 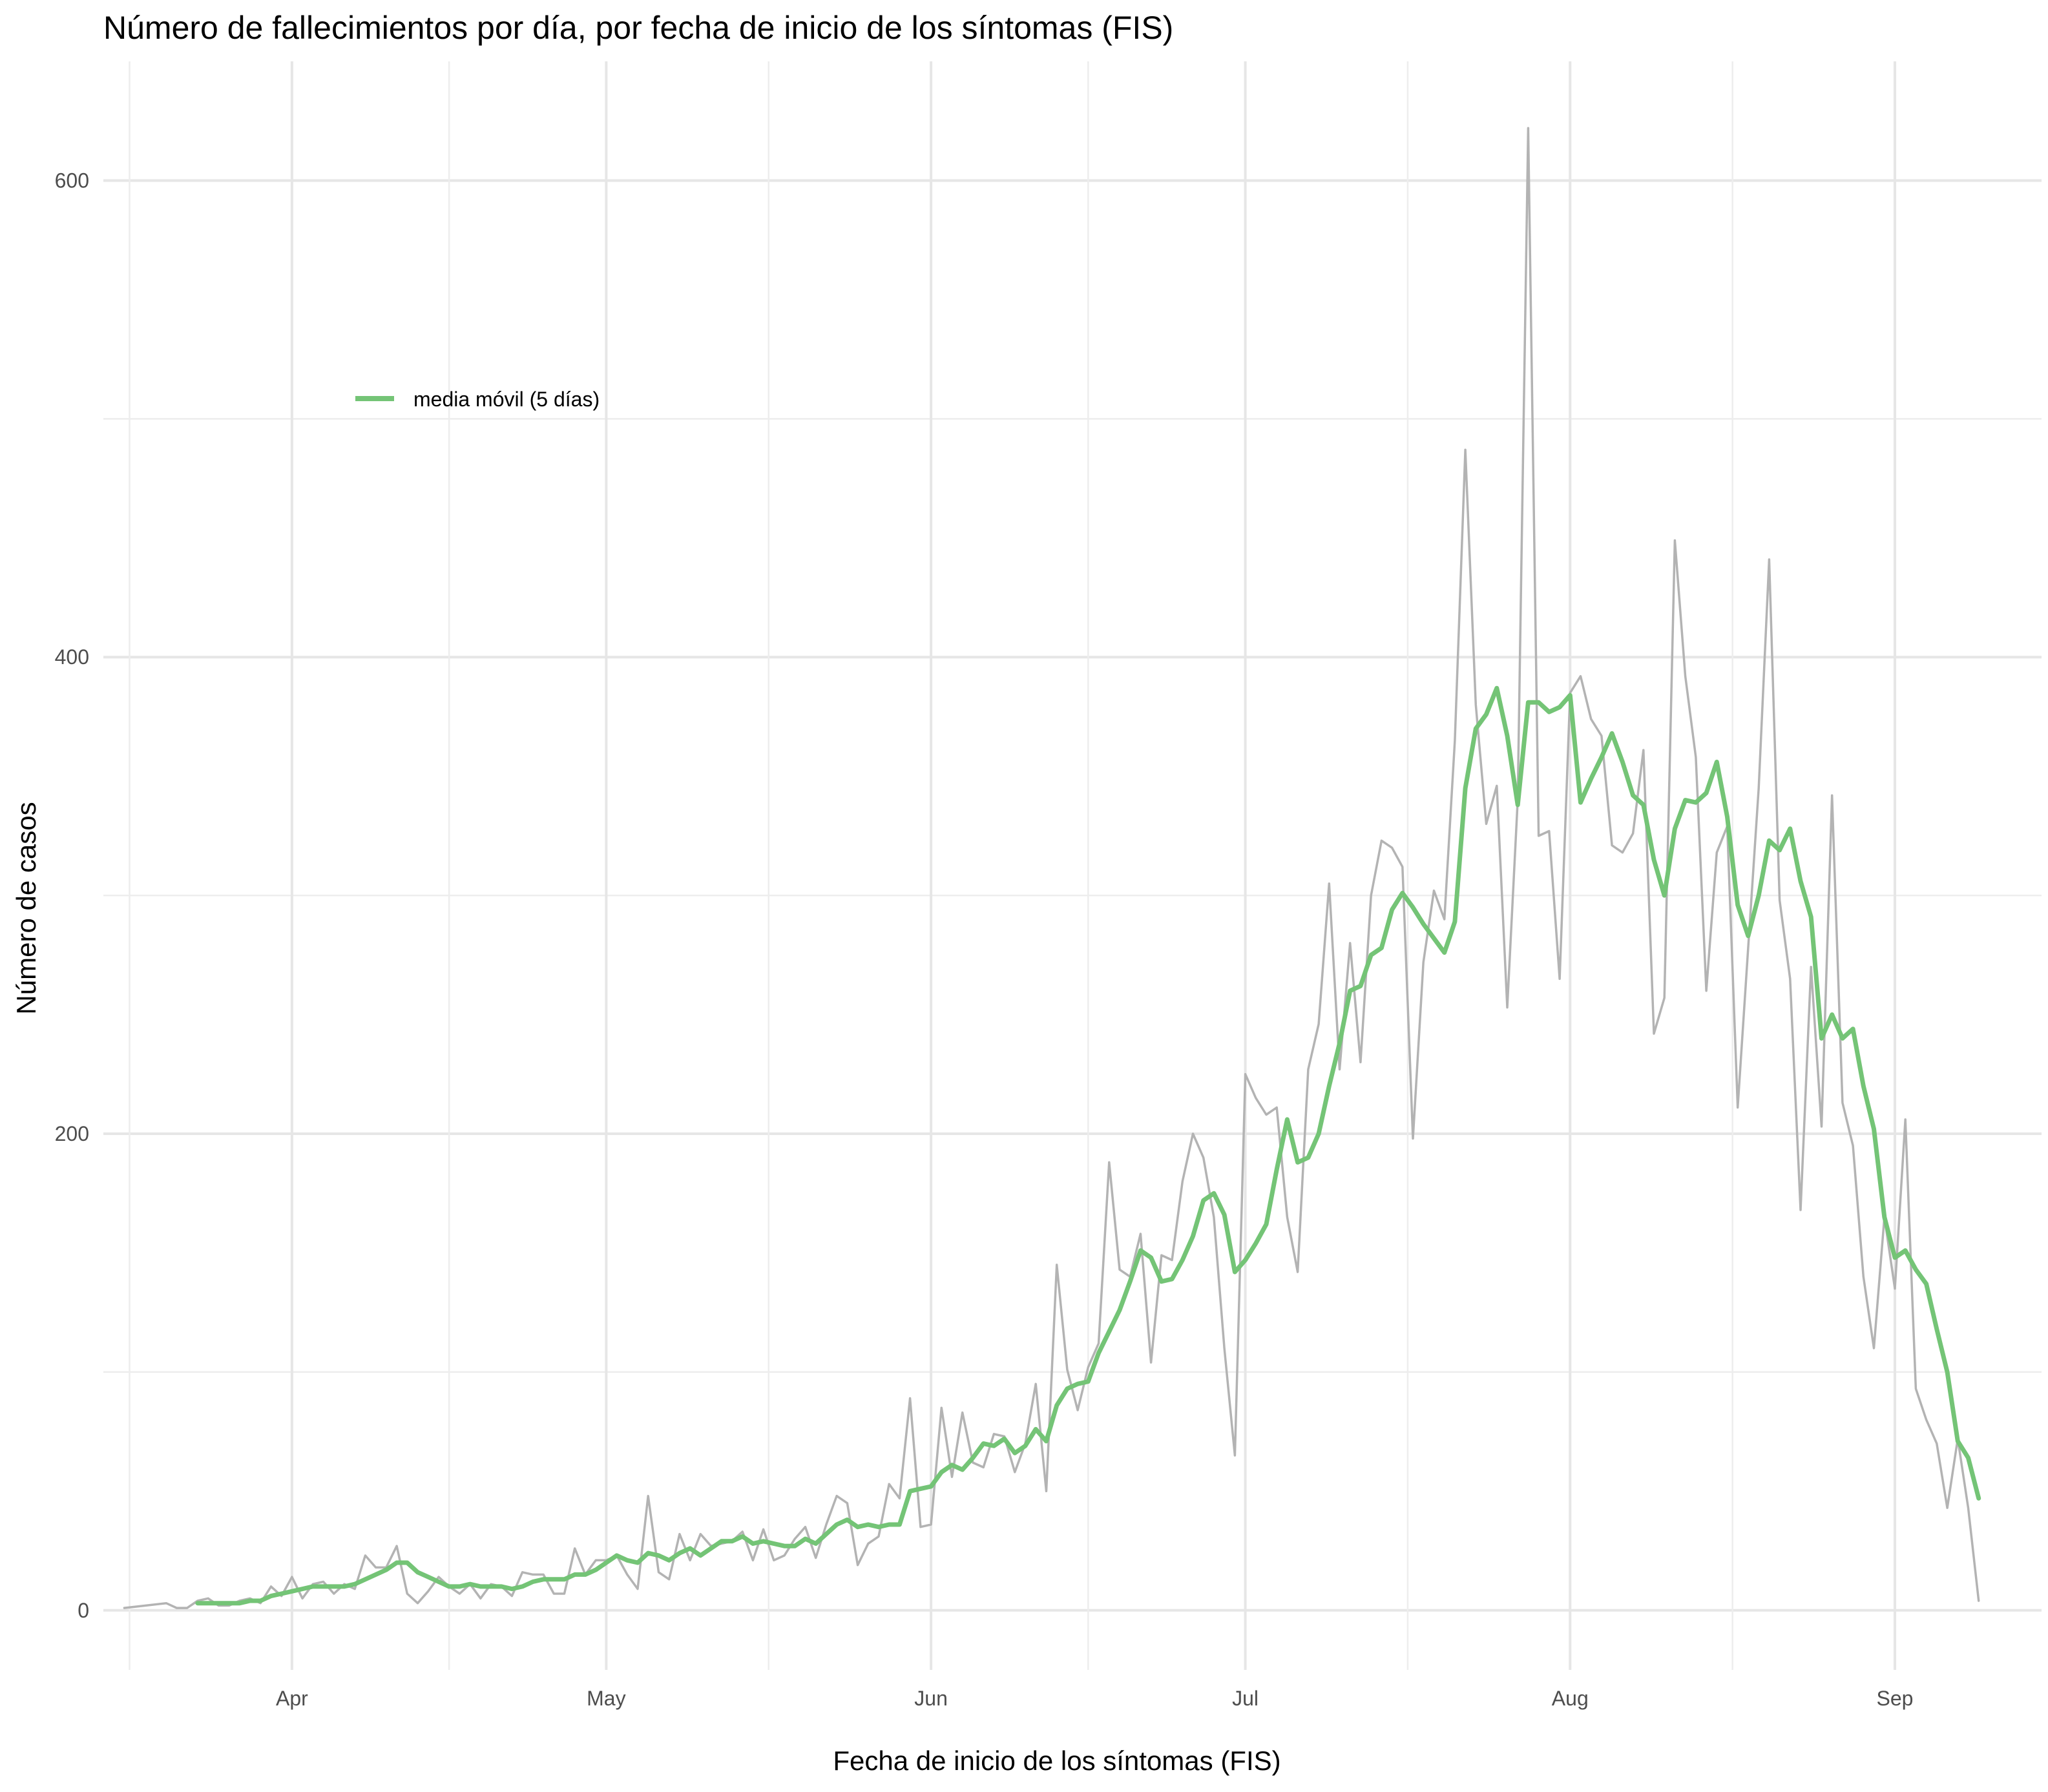 What do you see at coordinates (1896, 1698) in the screenshot?
I see `x-tick-label: Sep` at bounding box center [1896, 1698].